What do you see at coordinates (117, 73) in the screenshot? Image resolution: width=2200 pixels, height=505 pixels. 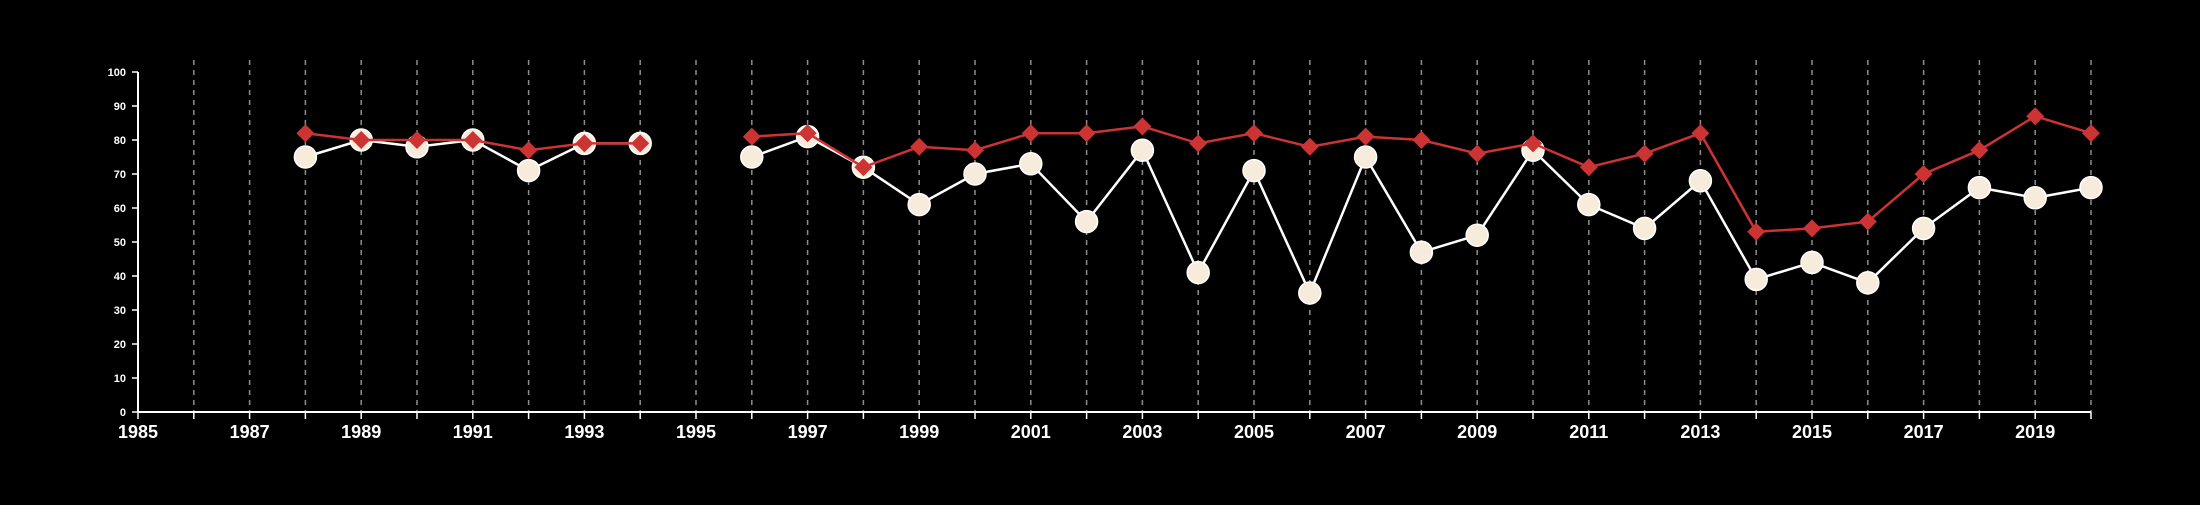 I see `y-tick-label: 100` at bounding box center [117, 73].